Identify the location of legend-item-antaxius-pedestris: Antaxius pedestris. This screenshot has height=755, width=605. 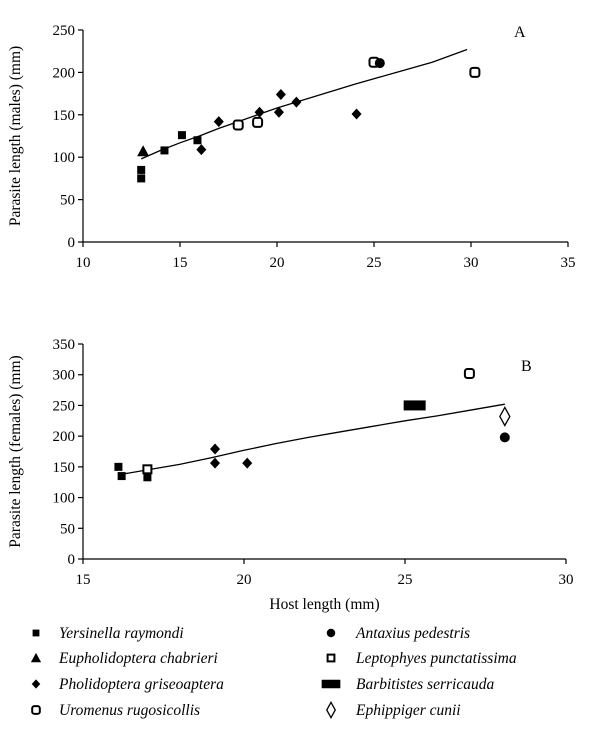
(398, 633).